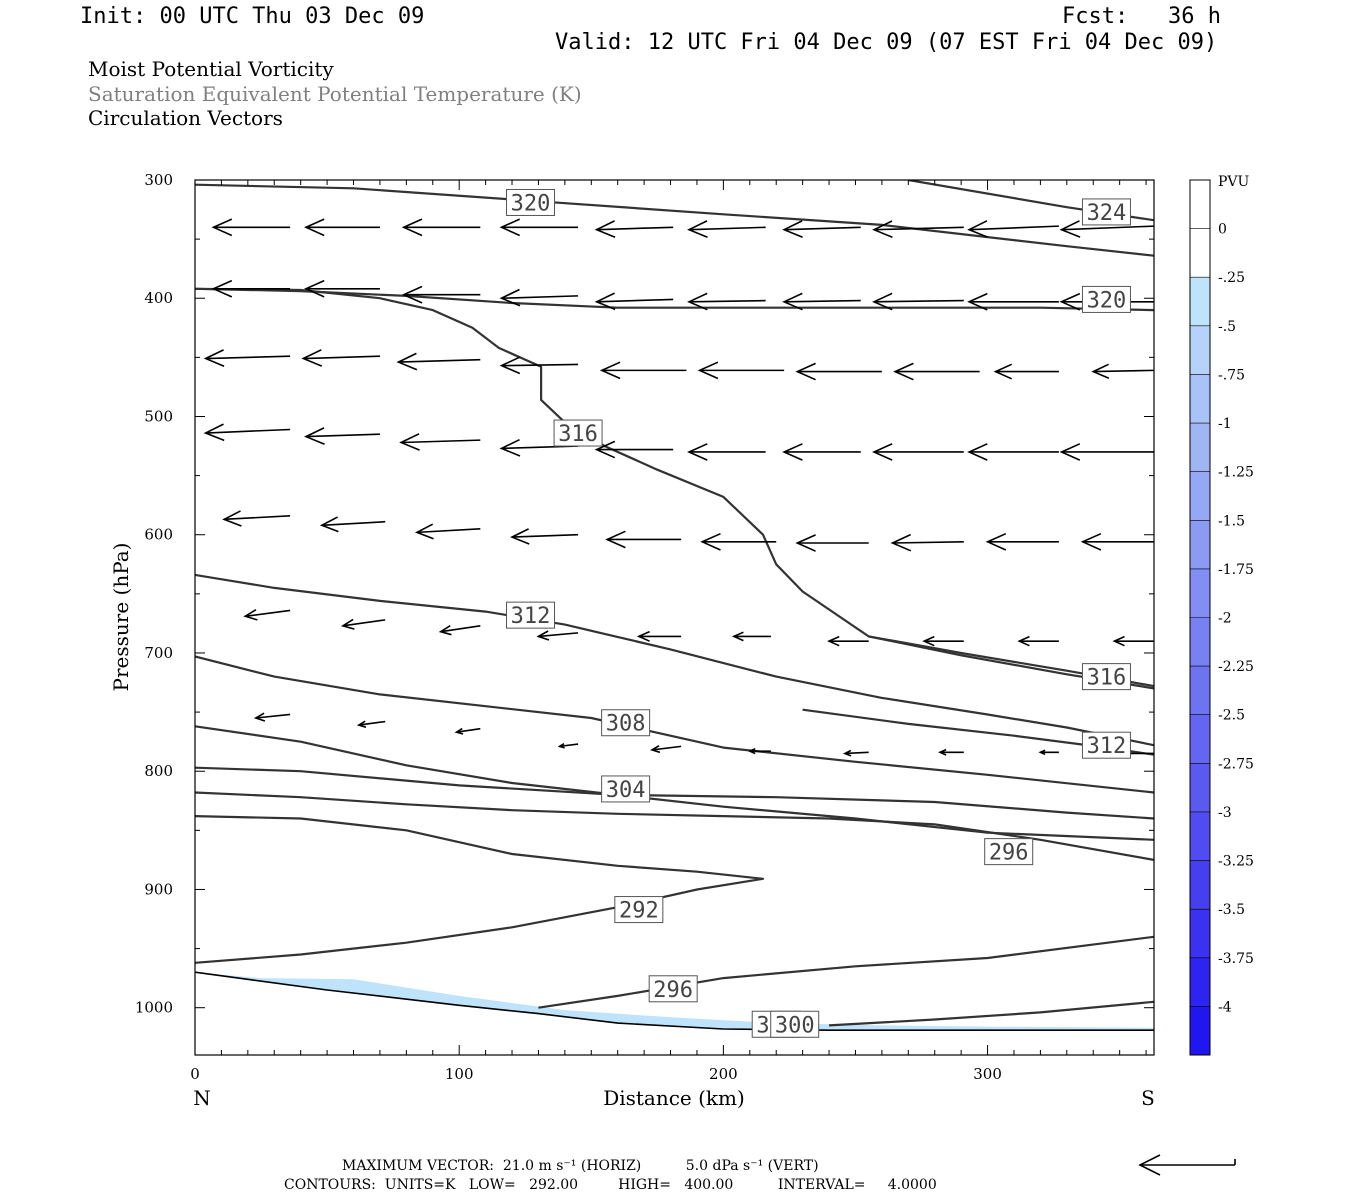  I want to click on y-tick-label: 500, so click(158, 416).